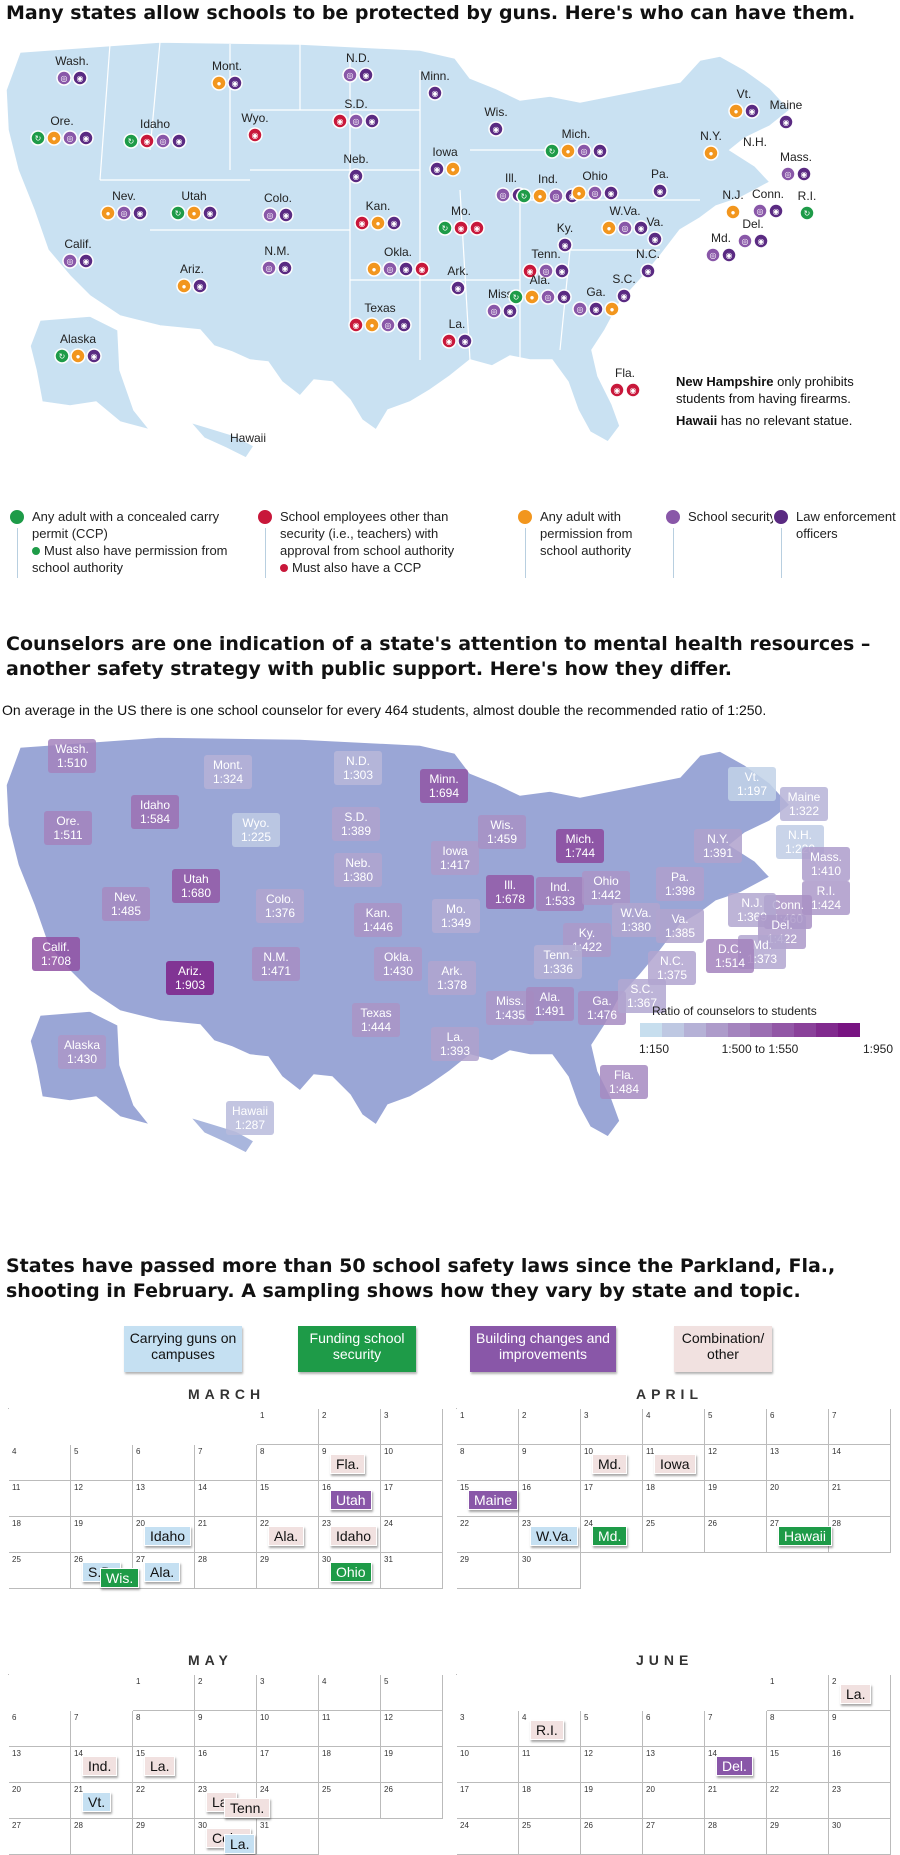 The height and width of the screenshot is (1855, 900). Describe the element at coordinates (752, 910) in the screenshot. I see `state-n-j: N.J.1:369` at that location.